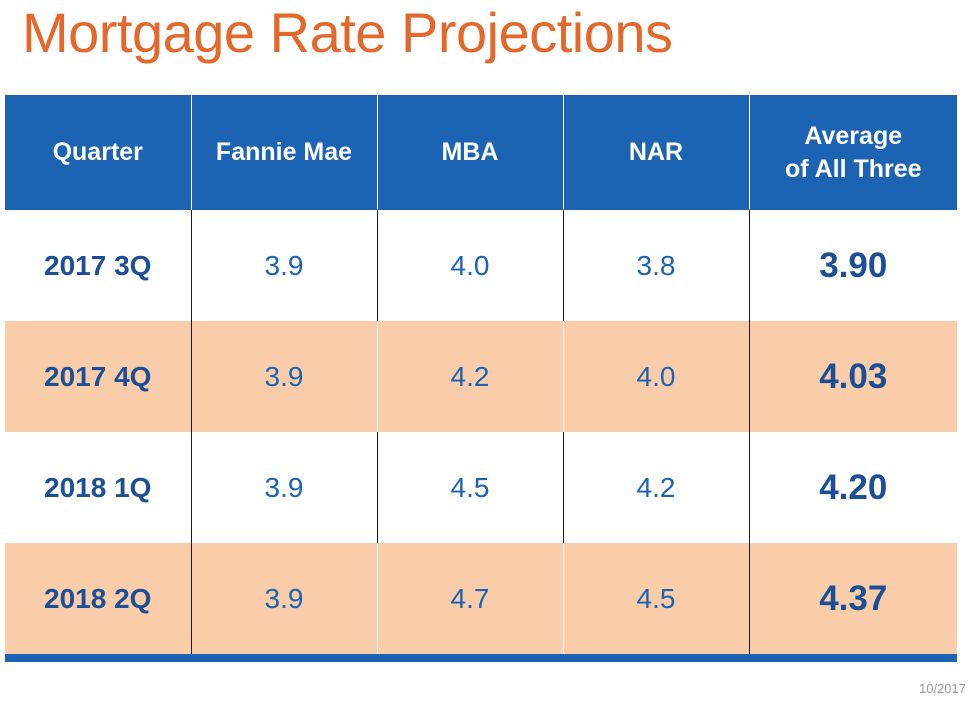  Describe the element at coordinates (852, 265) in the screenshot. I see `cell-average: 3.90` at that location.